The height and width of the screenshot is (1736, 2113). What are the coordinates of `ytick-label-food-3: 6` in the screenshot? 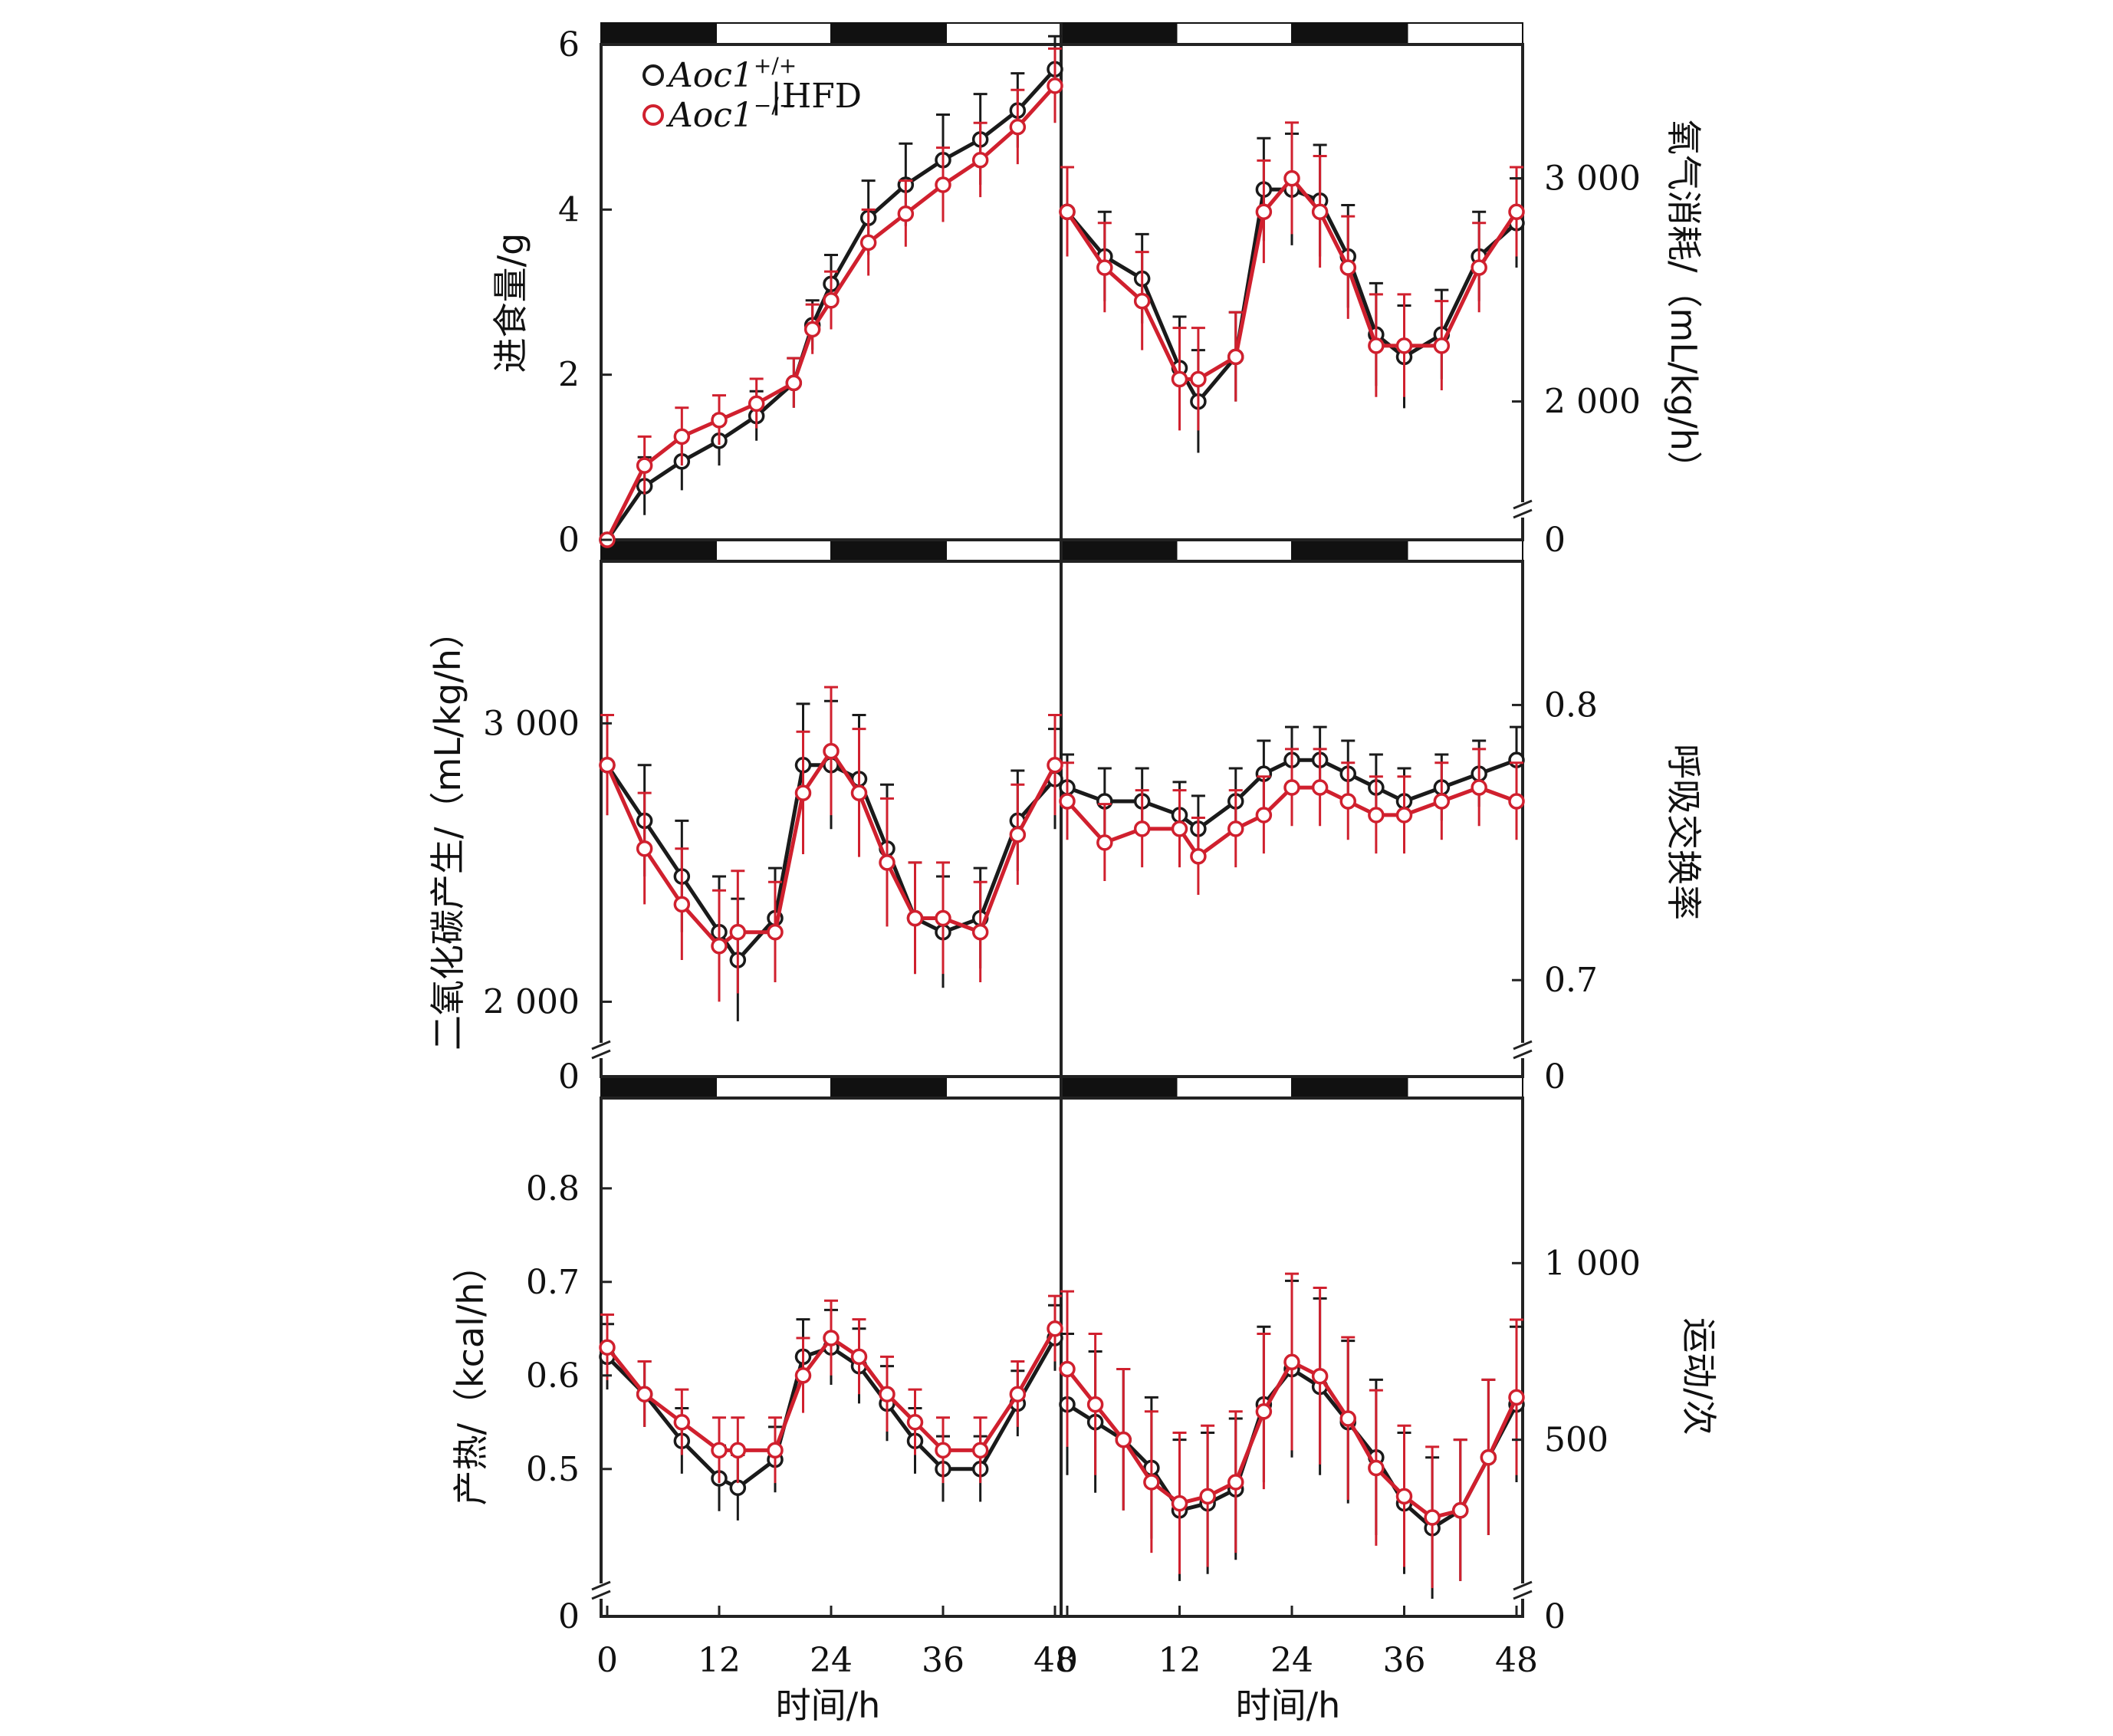 It's located at (569, 44).